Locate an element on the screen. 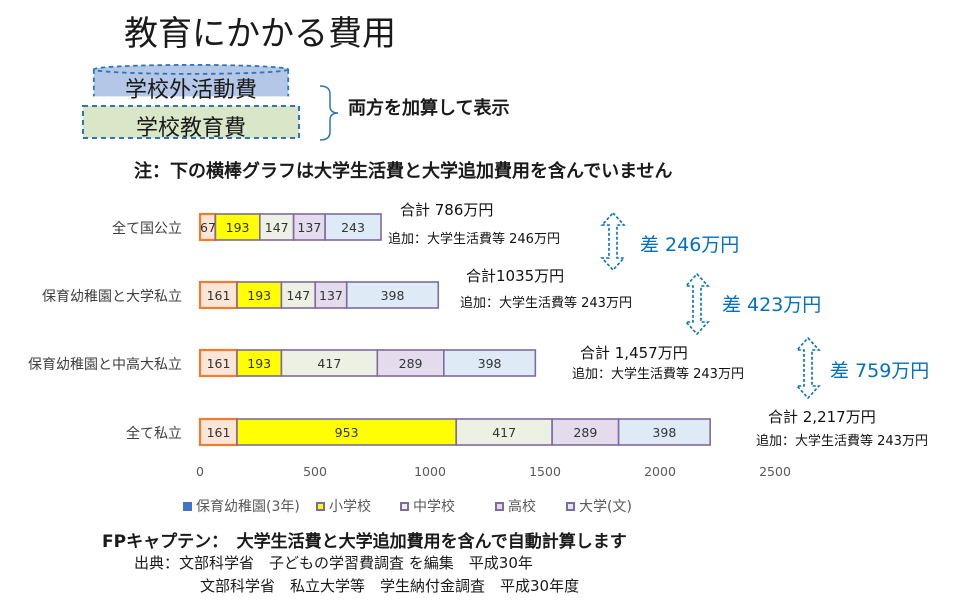  legend-label: 中学校 is located at coordinates (434, 507).